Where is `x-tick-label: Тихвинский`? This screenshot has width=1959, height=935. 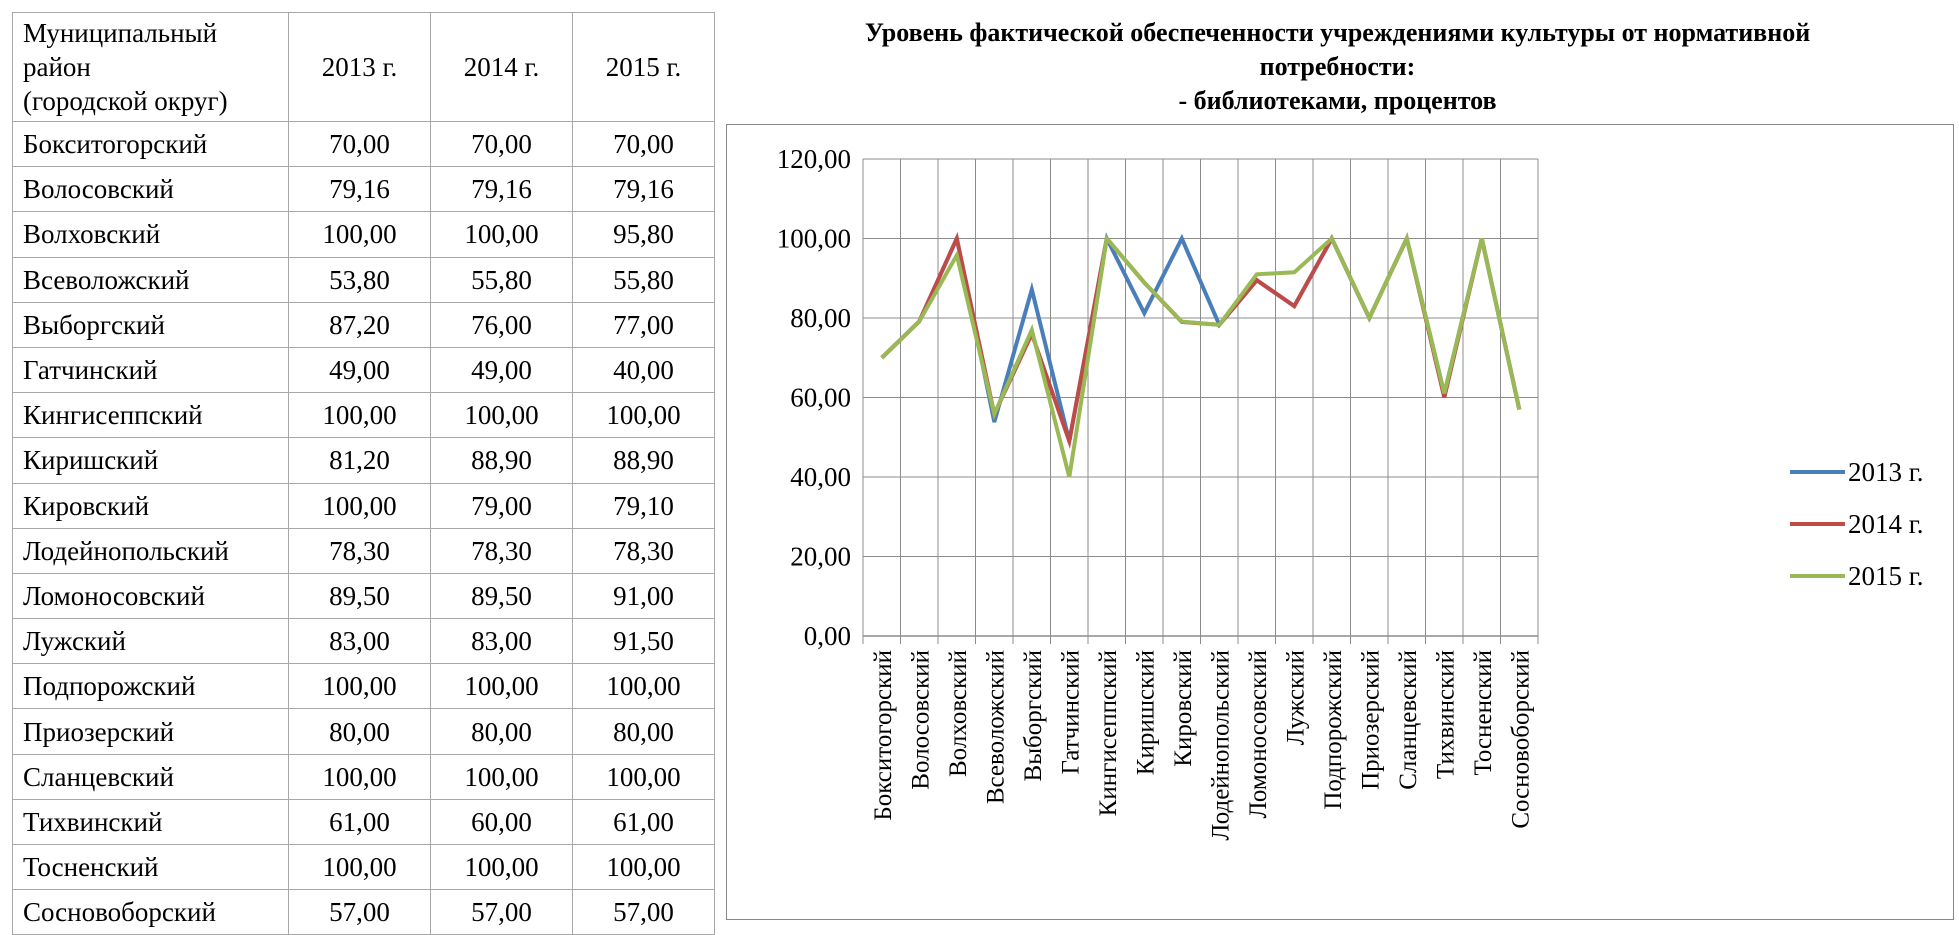 x-tick-label: Тихвинский is located at coordinates (1445, 714).